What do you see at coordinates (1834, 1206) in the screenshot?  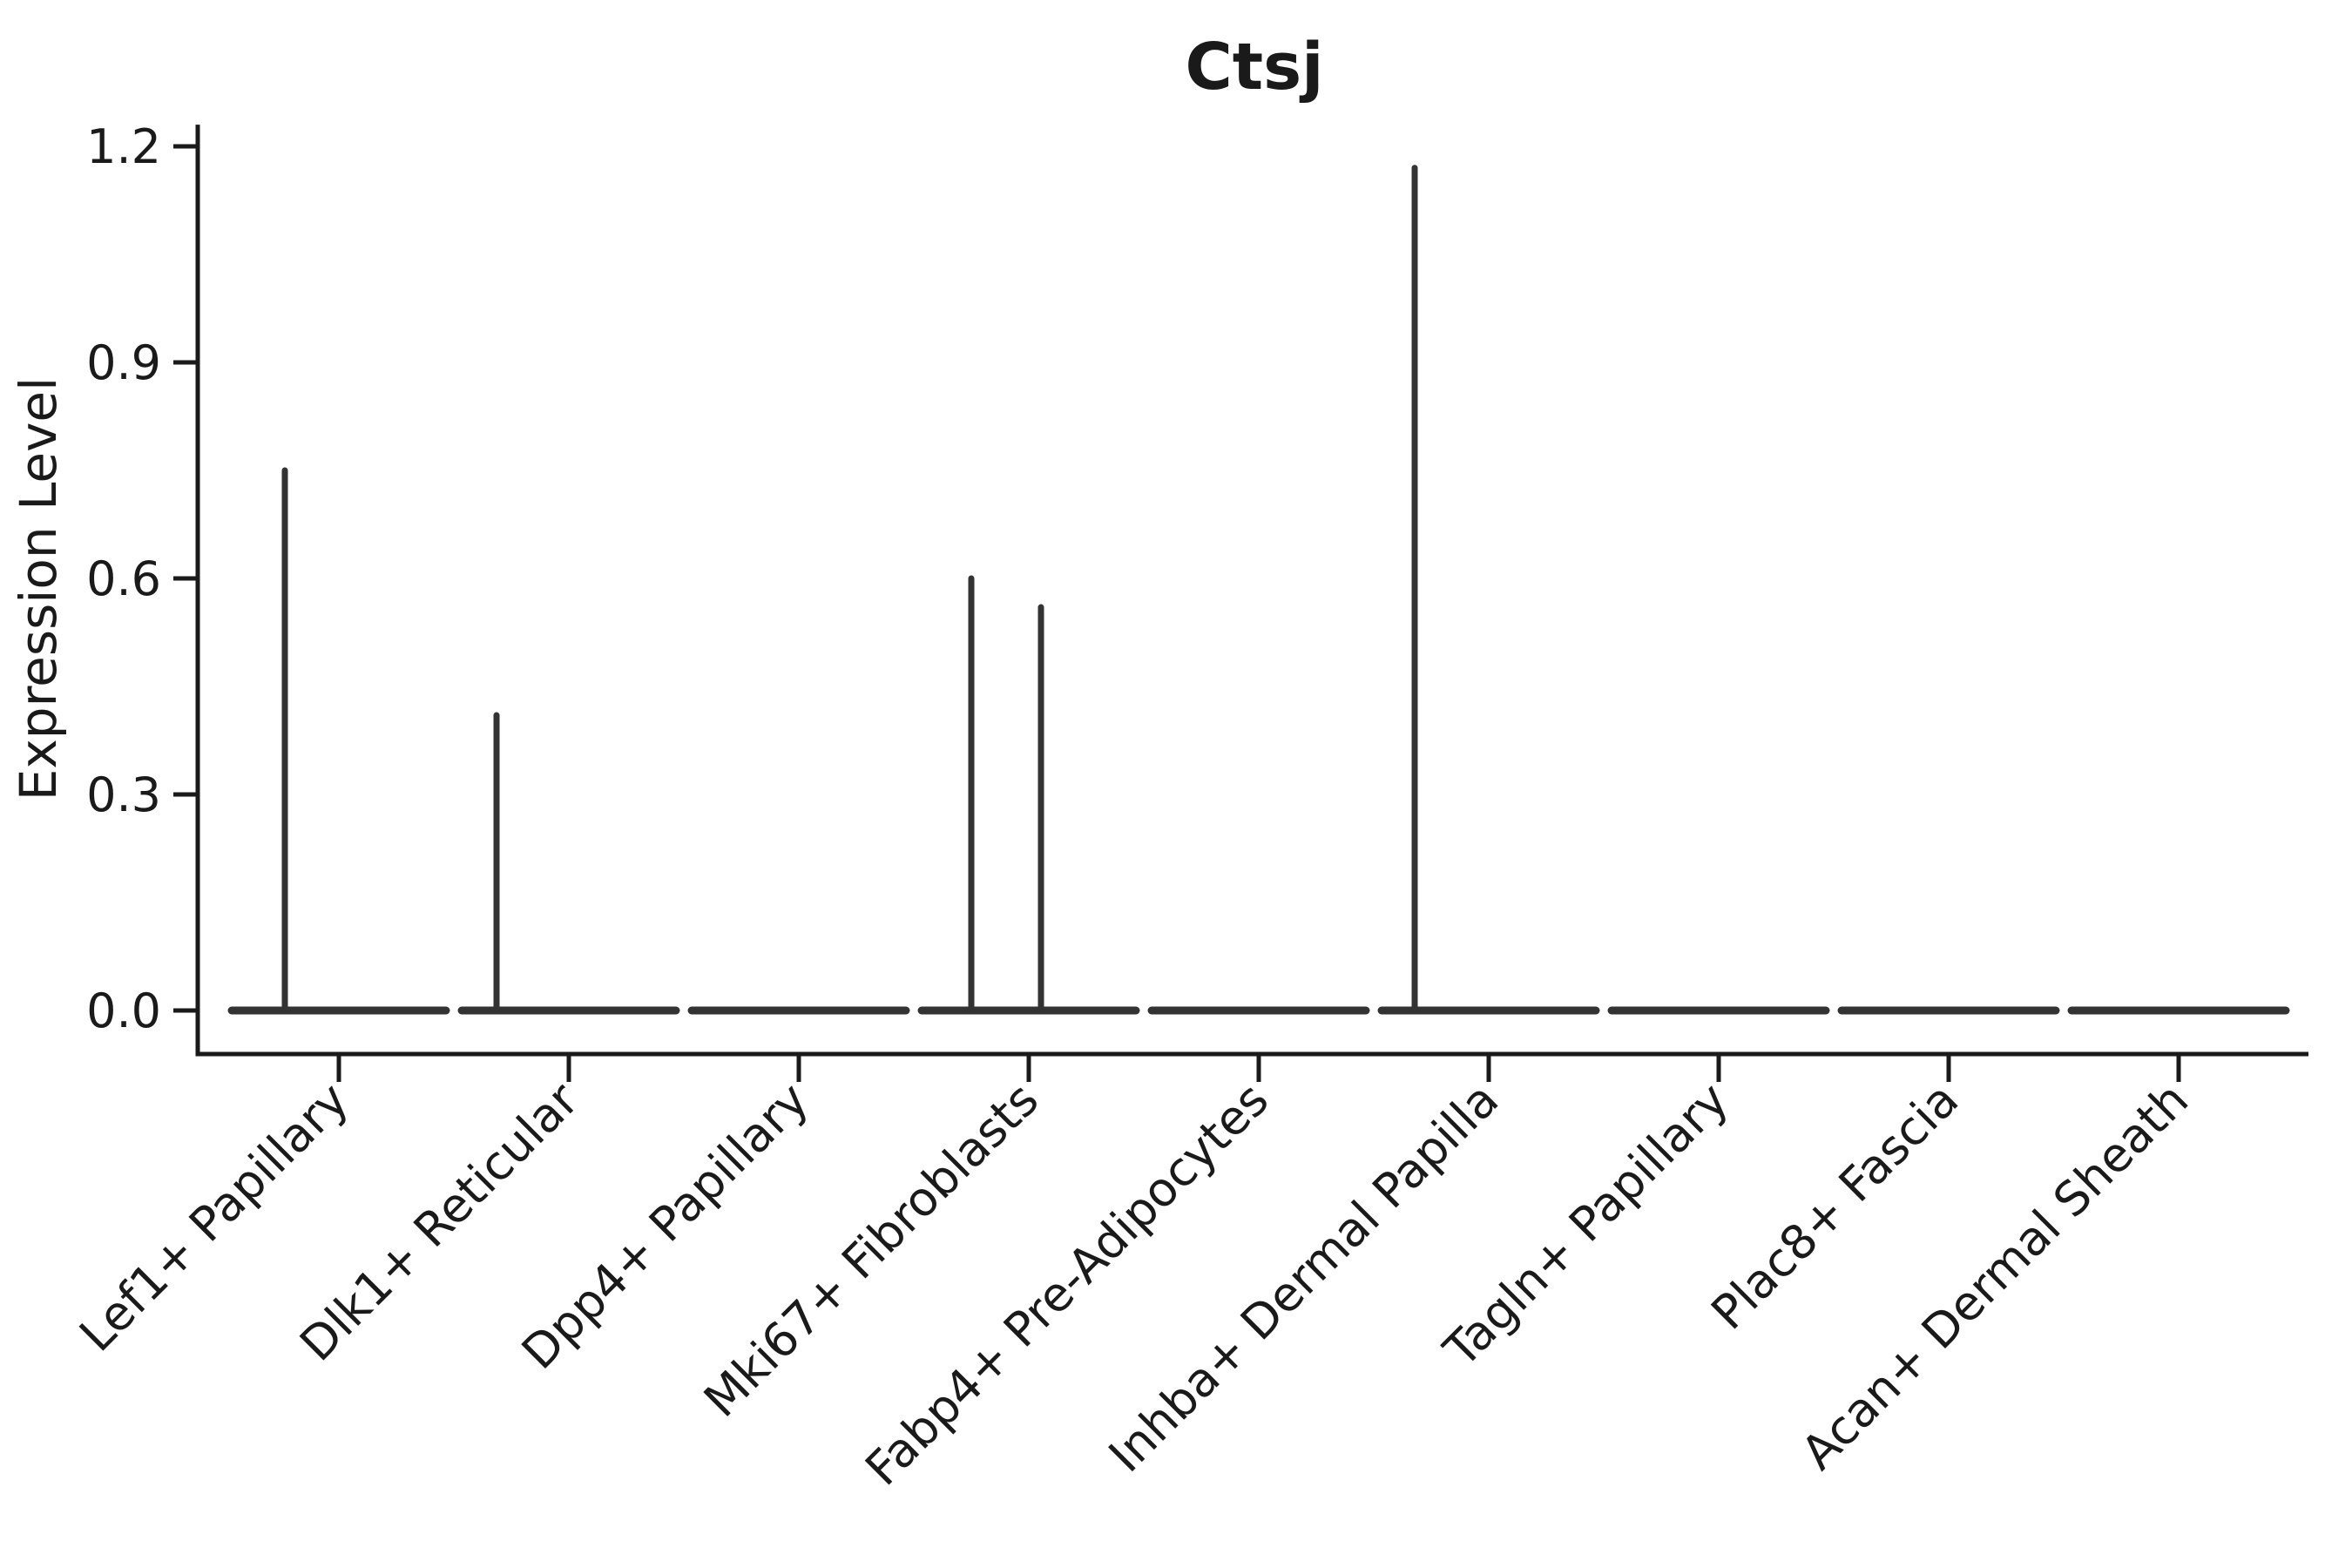 I see `x-tick-label: Plac8+ Fascia` at bounding box center [1834, 1206].